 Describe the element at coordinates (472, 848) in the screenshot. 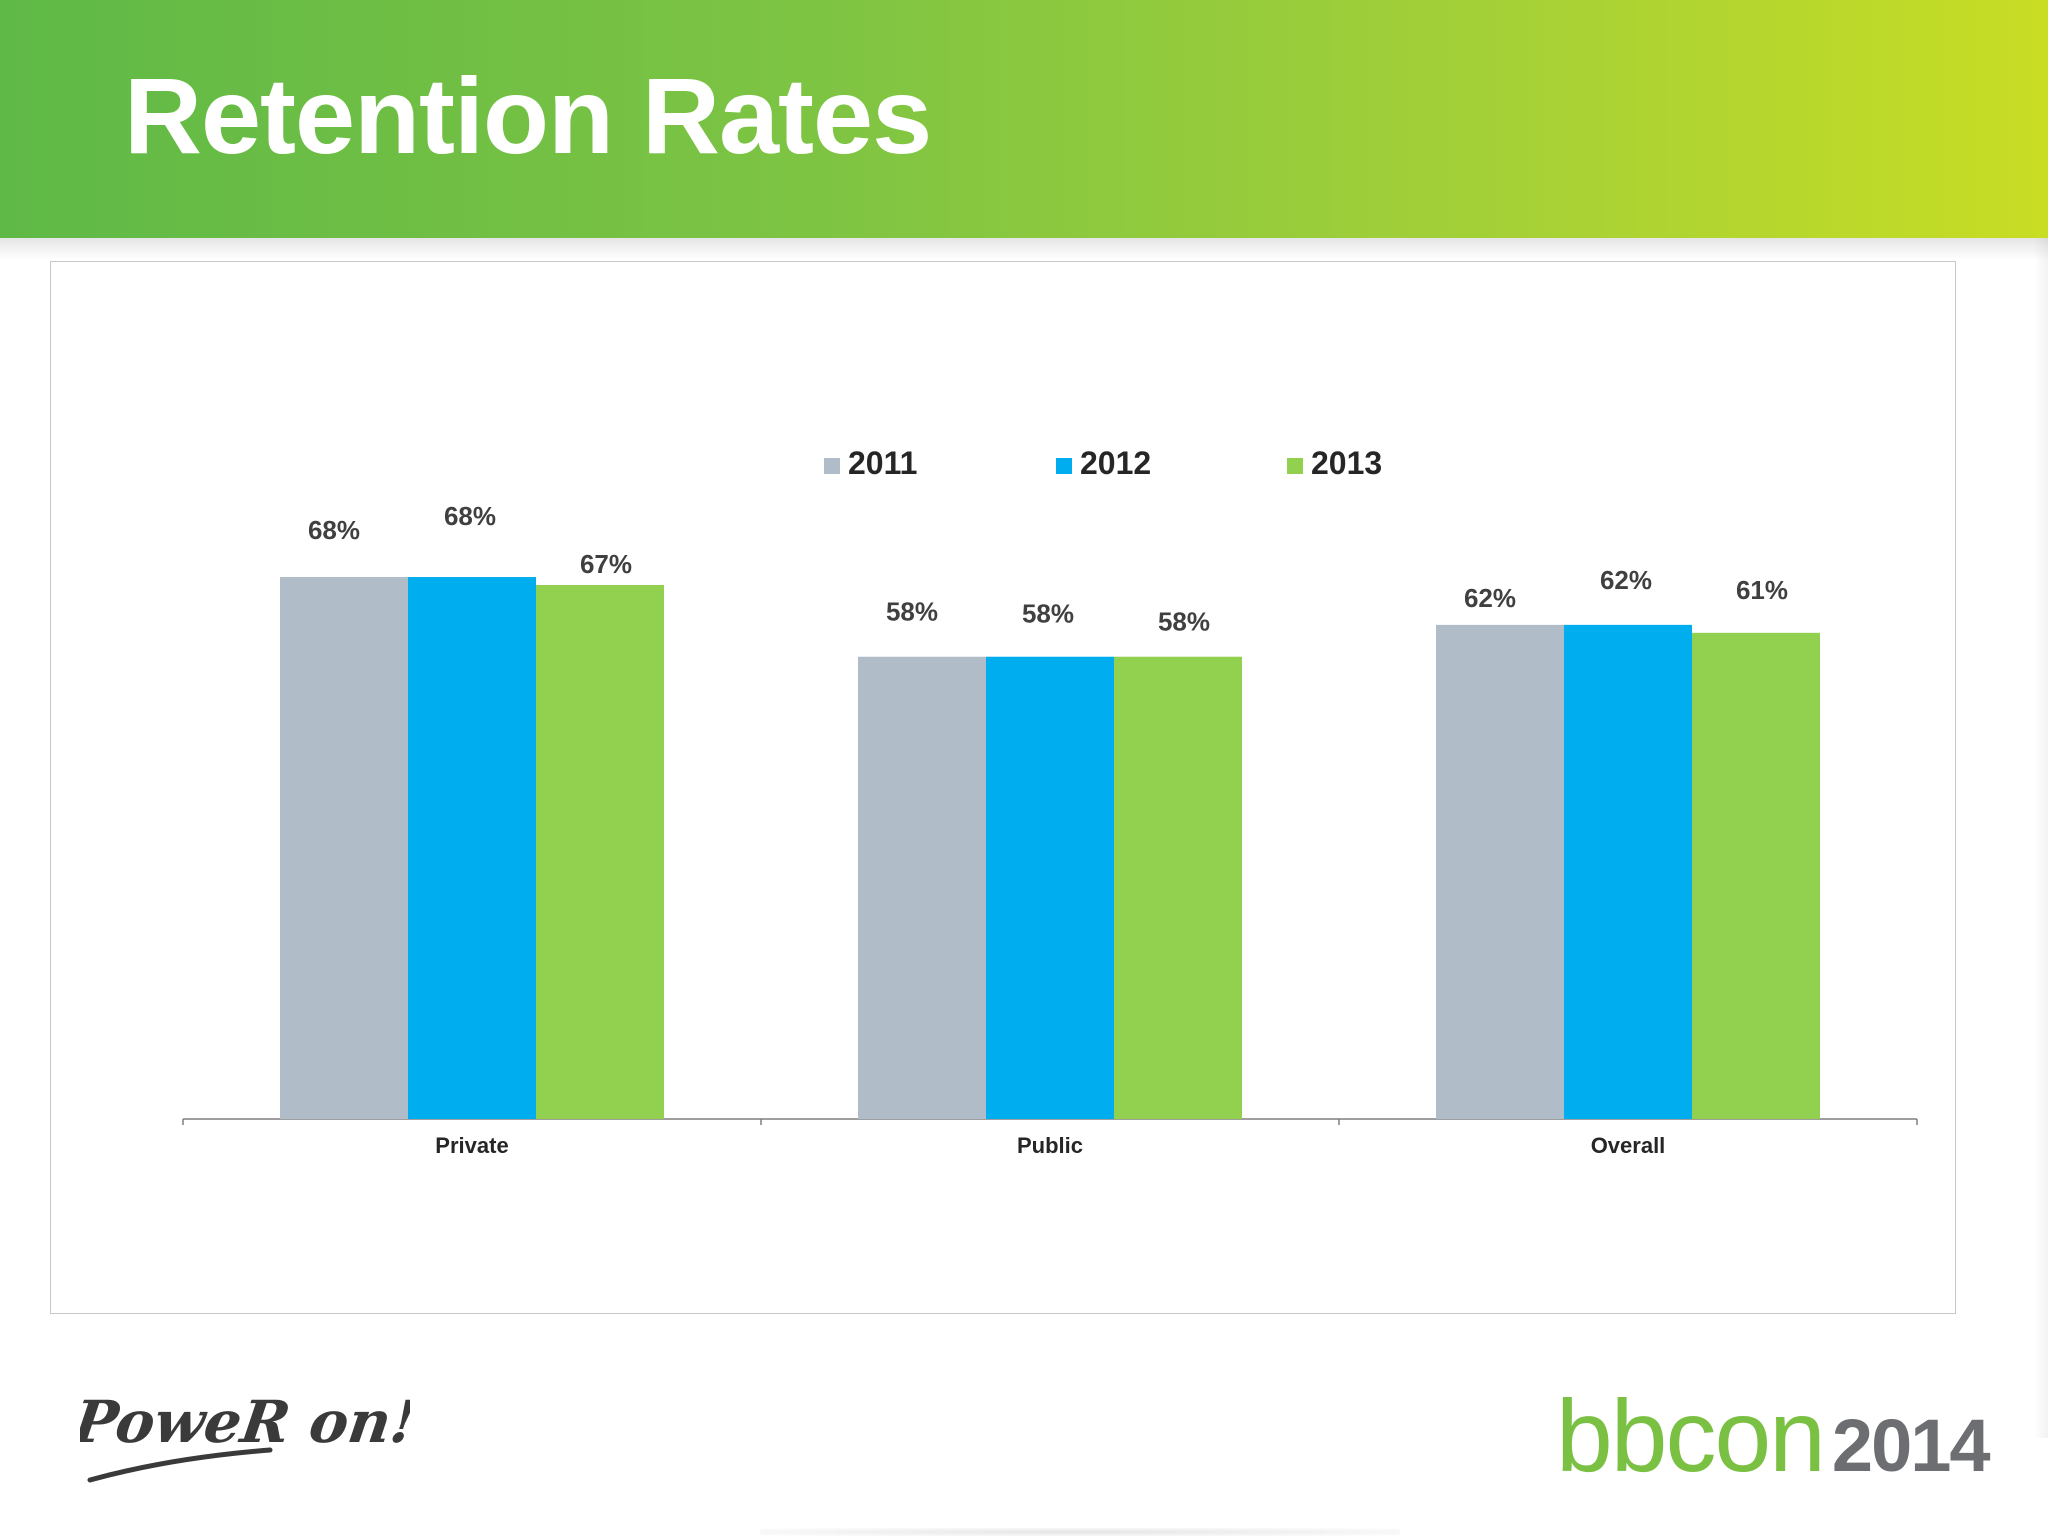

I see `bar-2012-private` at that location.